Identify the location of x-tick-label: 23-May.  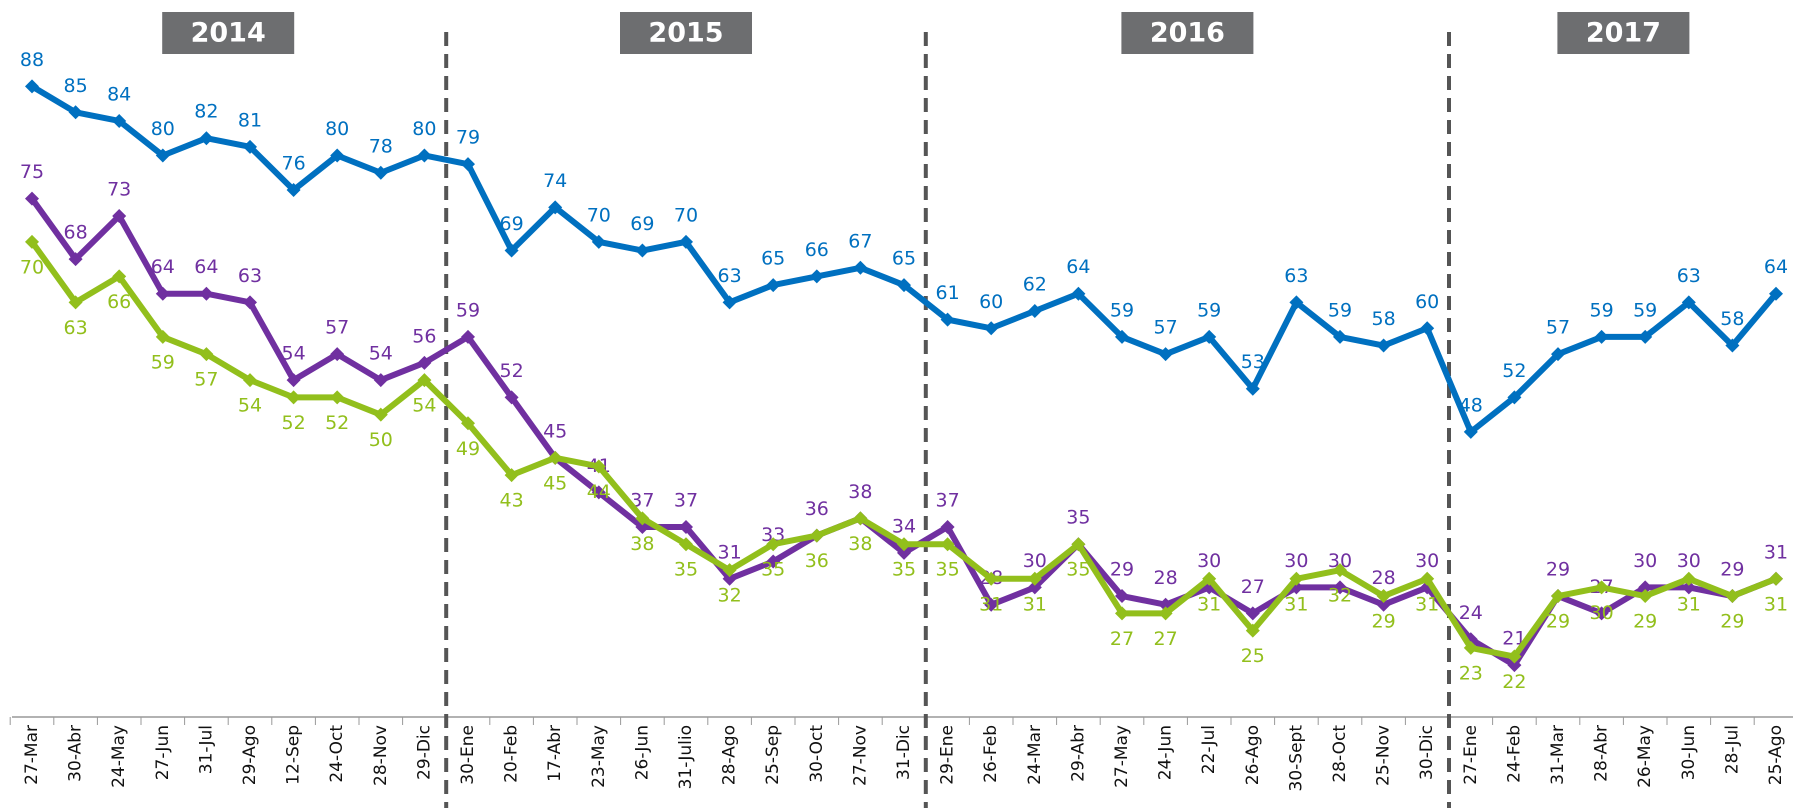
(599, 756).